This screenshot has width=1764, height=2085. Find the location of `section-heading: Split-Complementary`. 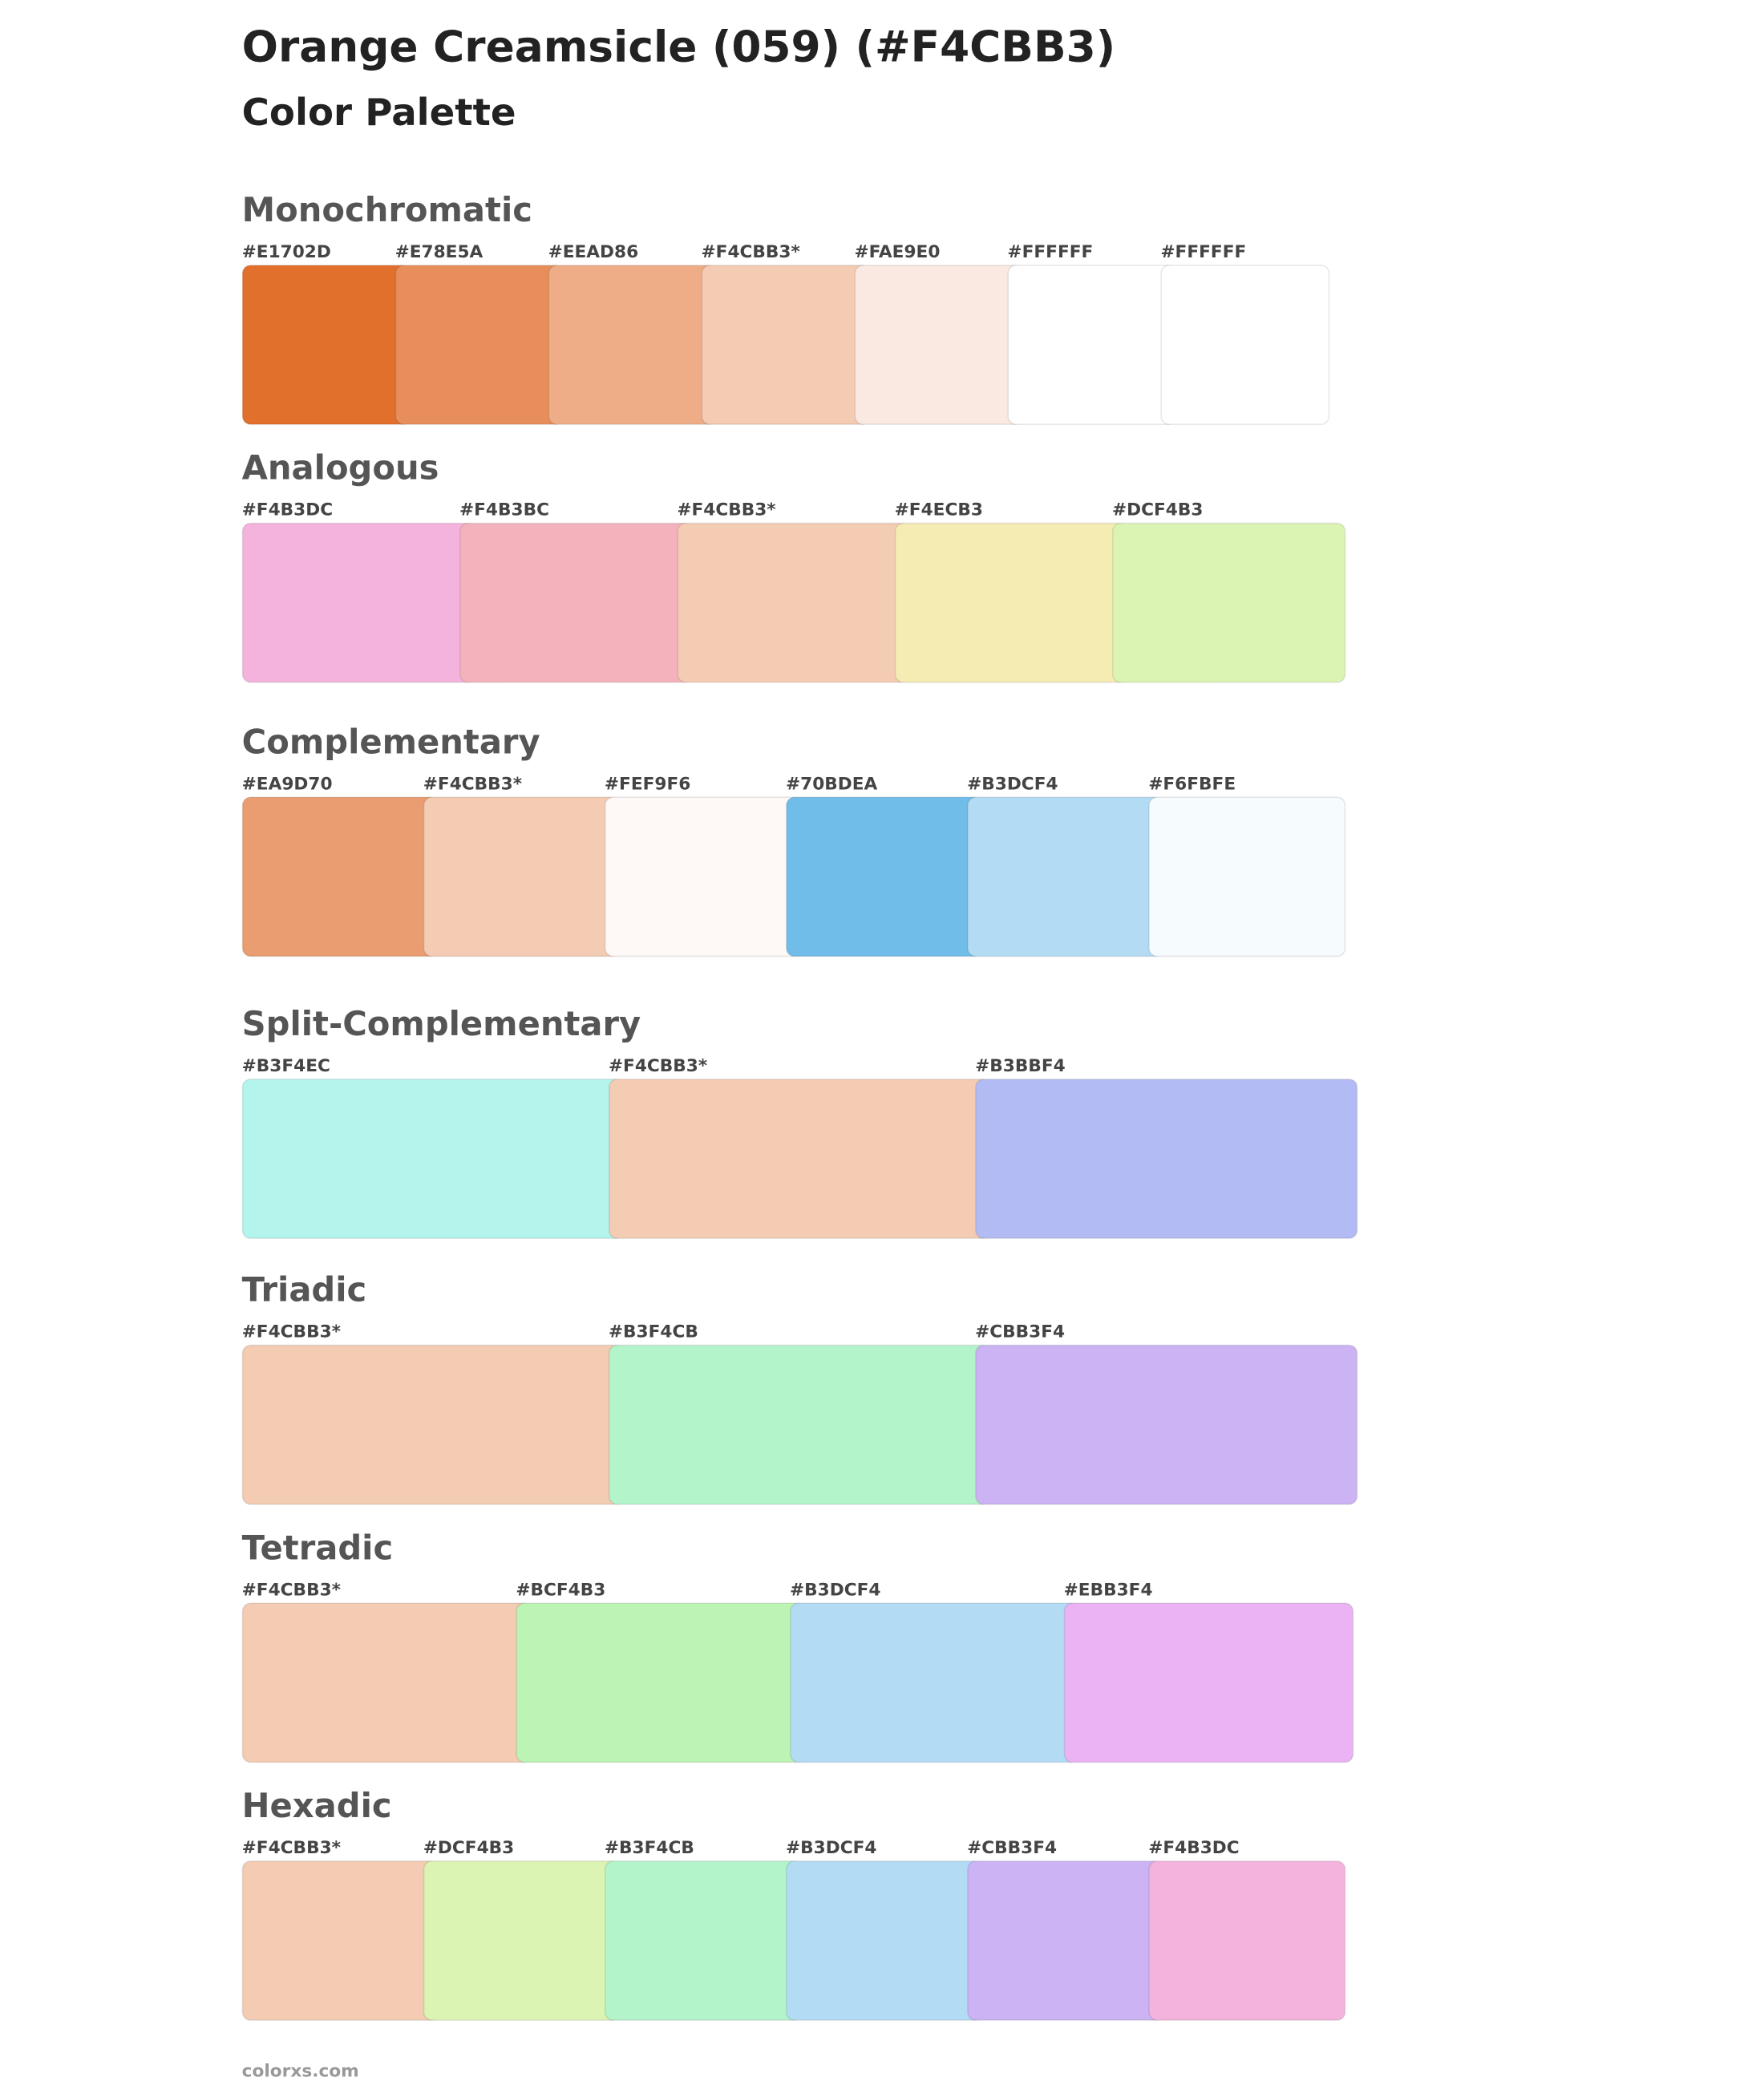

section-heading: Split-Complementary is located at coordinates (441, 1024).